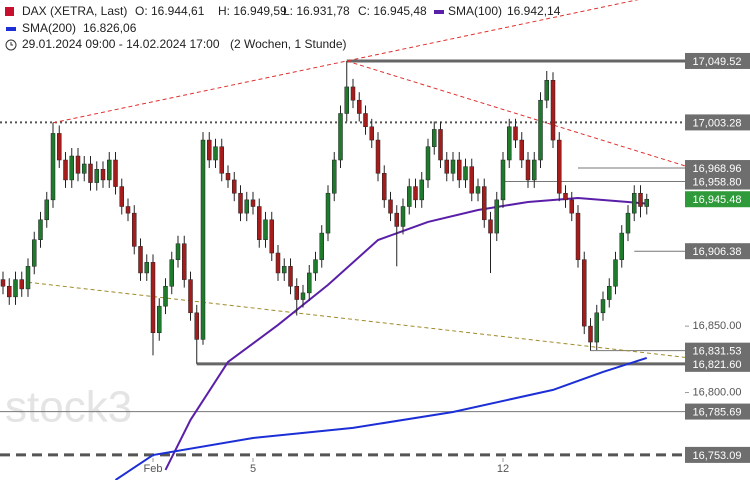 Image resolution: width=750 pixels, height=480 pixels. I want to click on y-tick-label: 16,850.00, so click(717, 326).